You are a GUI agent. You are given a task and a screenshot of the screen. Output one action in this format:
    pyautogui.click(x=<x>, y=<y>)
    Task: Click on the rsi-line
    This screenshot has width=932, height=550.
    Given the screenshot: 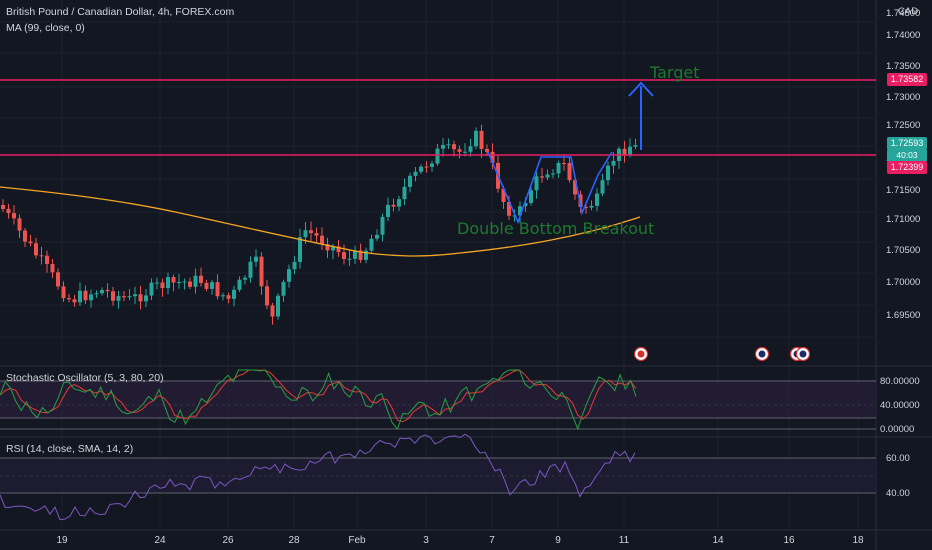 What is the action you would take?
    pyautogui.click(x=318, y=477)
    